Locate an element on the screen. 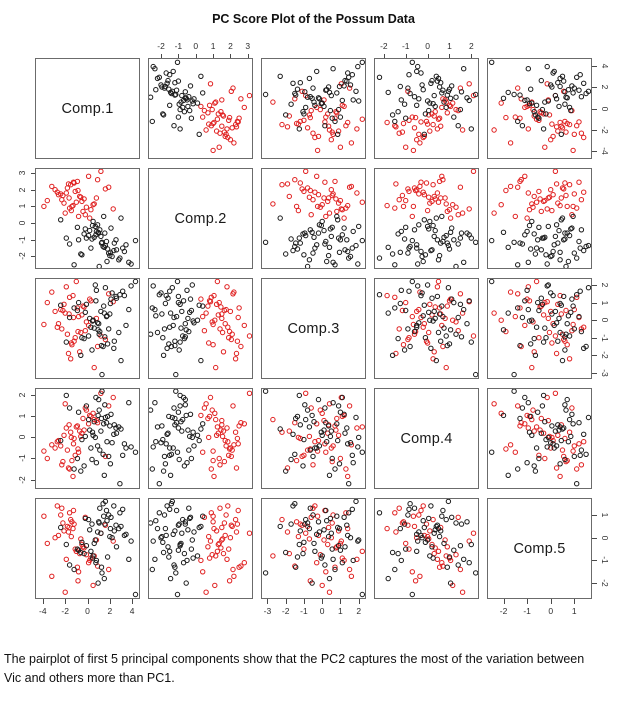  points-vic is located at coordinates (430, 195).